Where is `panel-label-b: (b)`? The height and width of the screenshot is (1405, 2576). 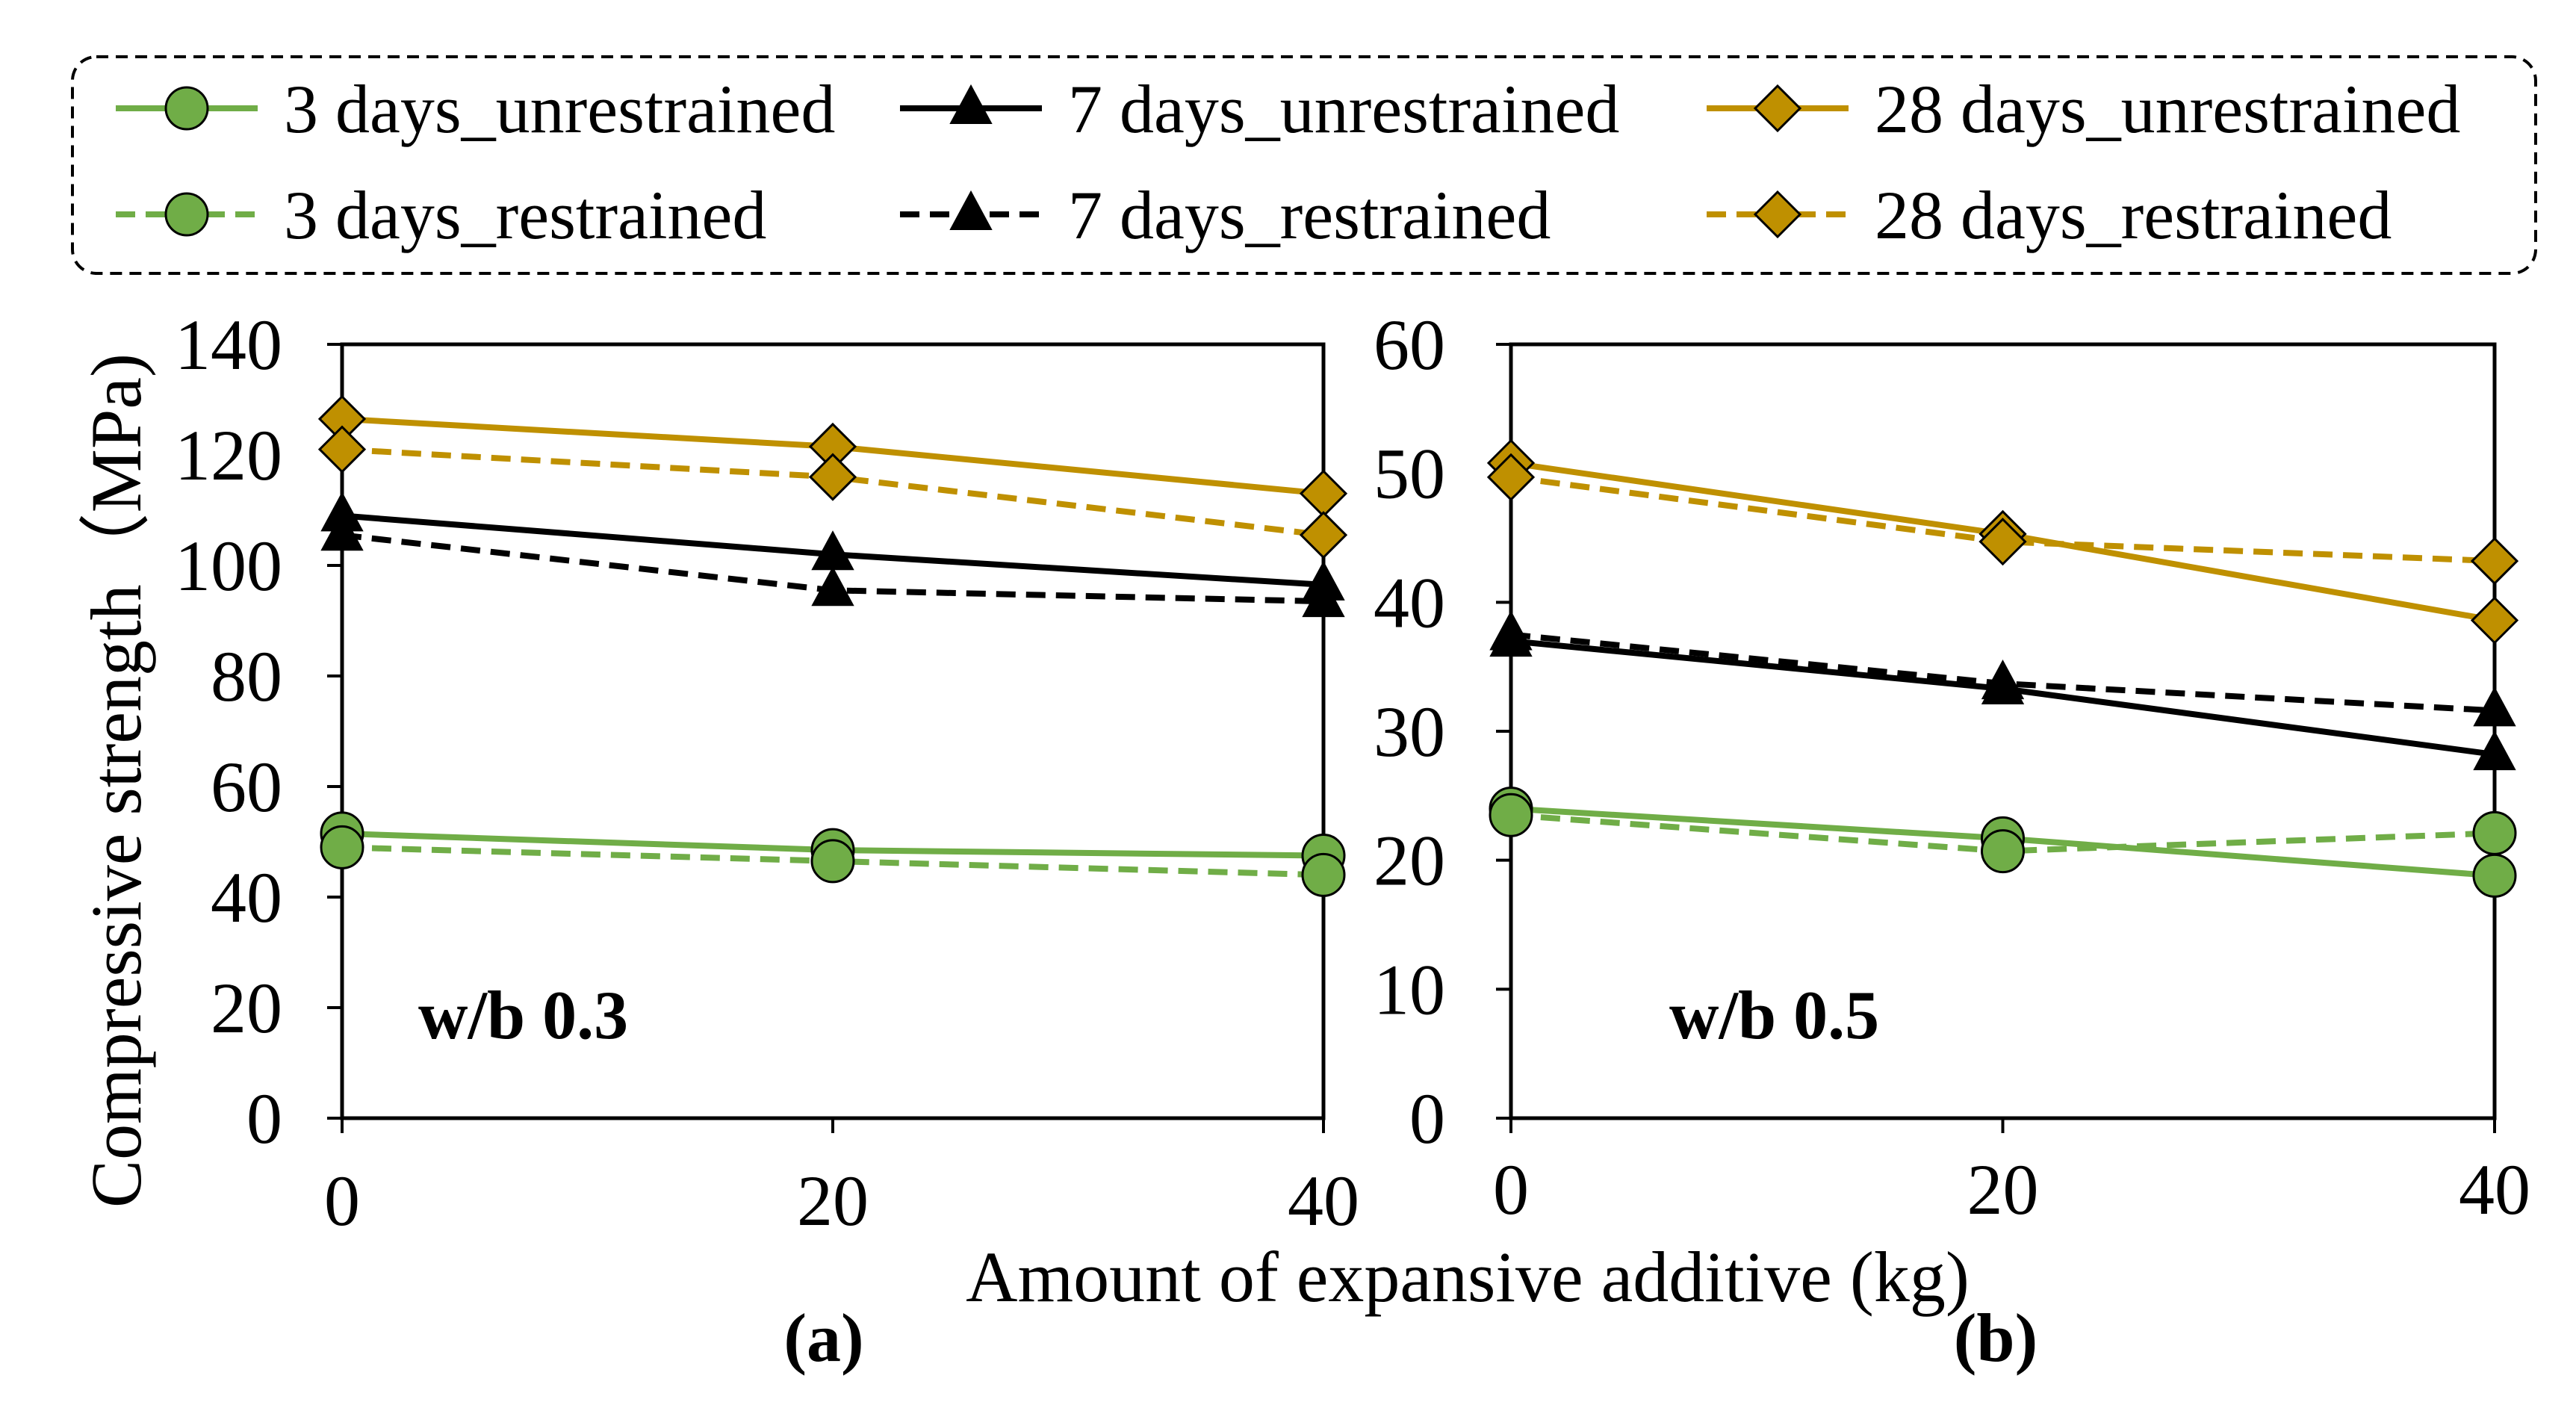 panel-label-b: (b) is located at coordinates (1995, 1338).